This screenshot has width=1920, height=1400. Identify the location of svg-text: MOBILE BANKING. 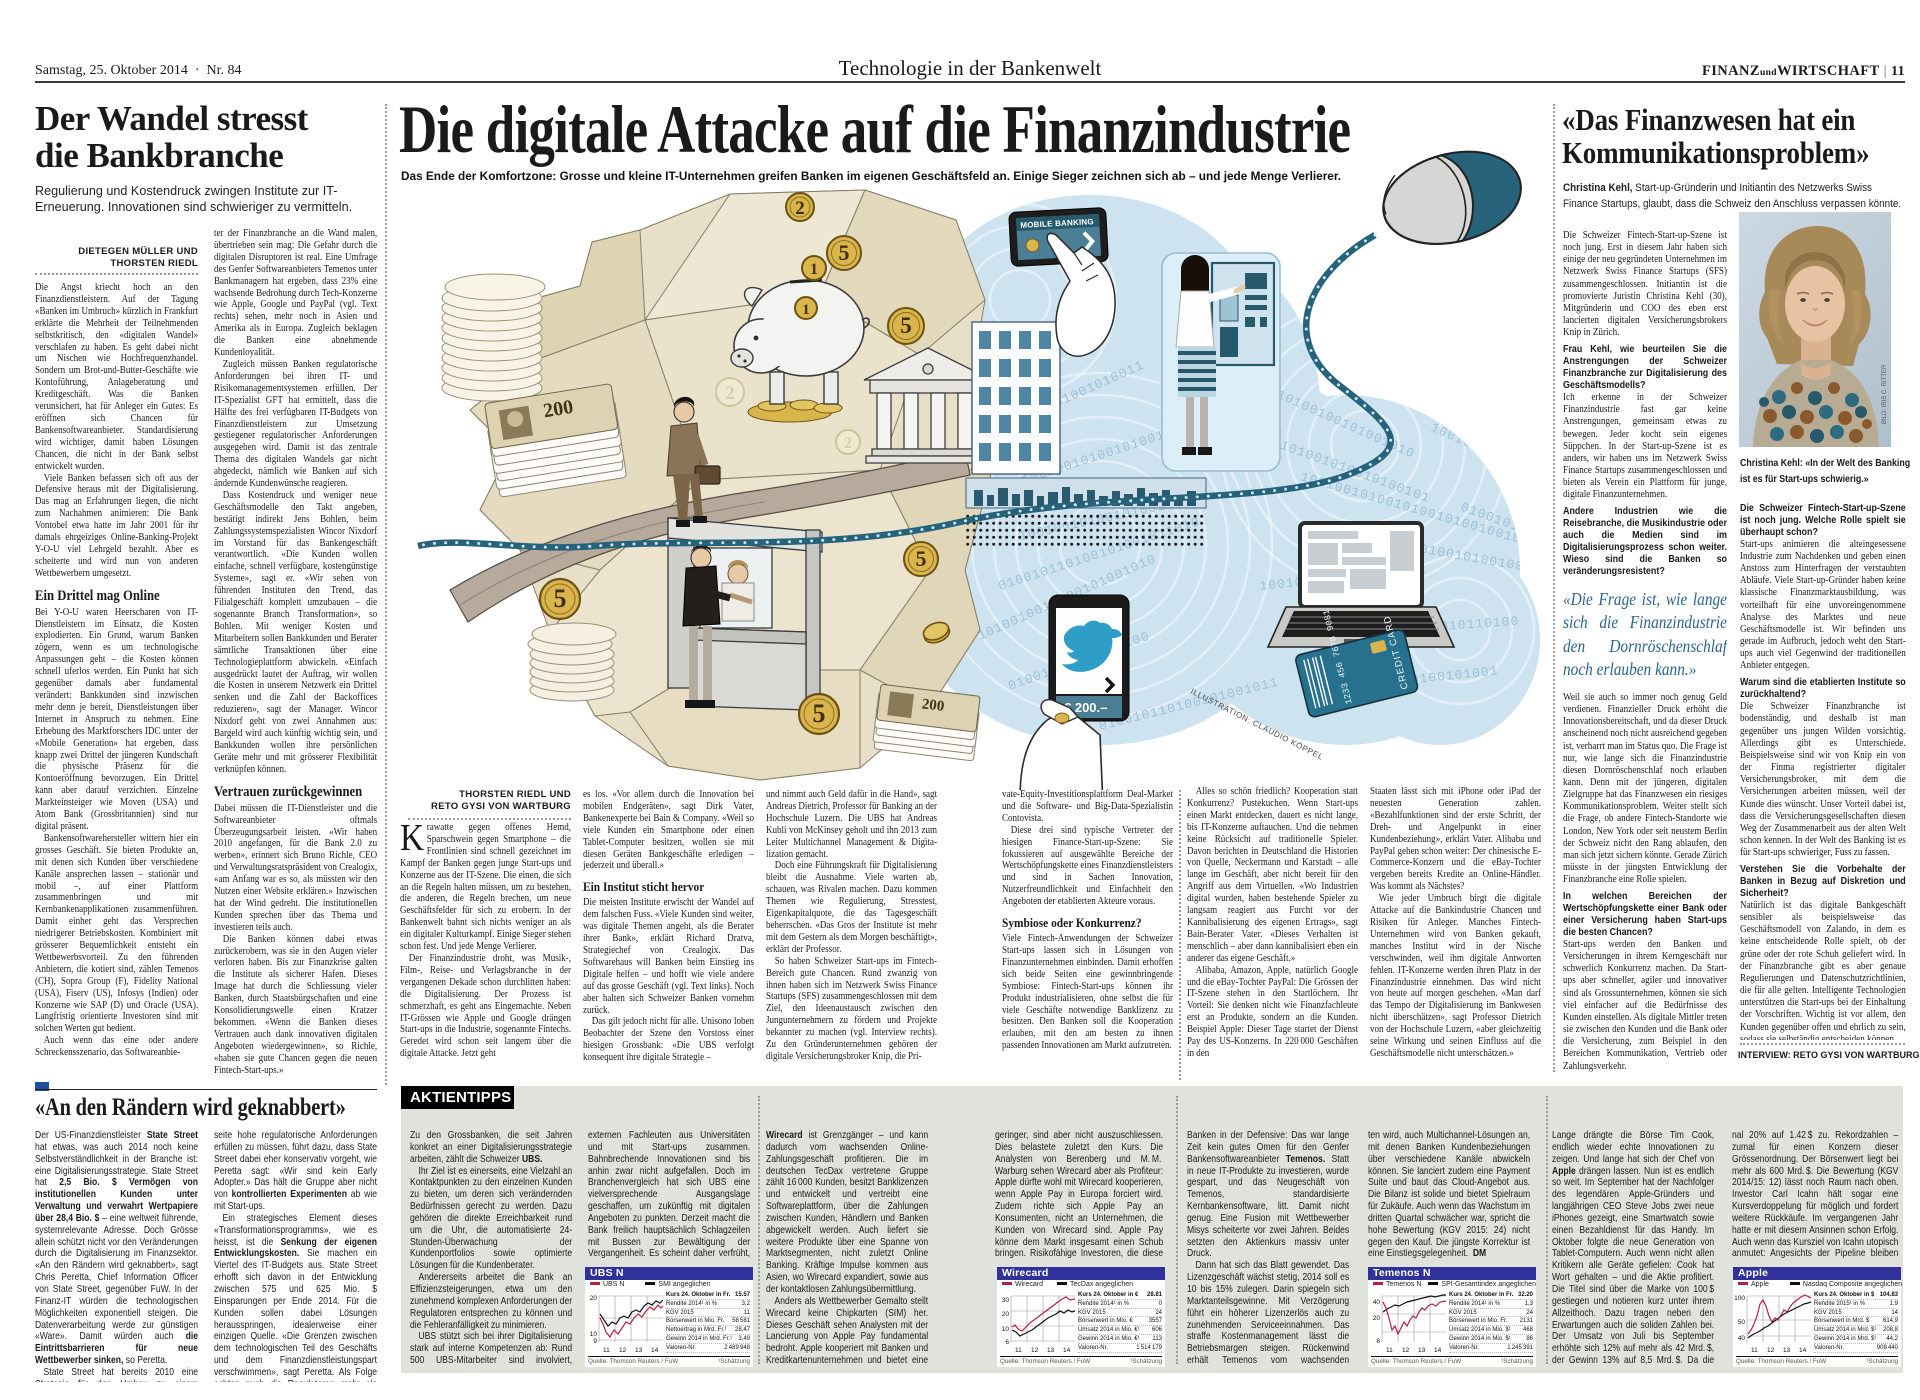
(1057, 223).